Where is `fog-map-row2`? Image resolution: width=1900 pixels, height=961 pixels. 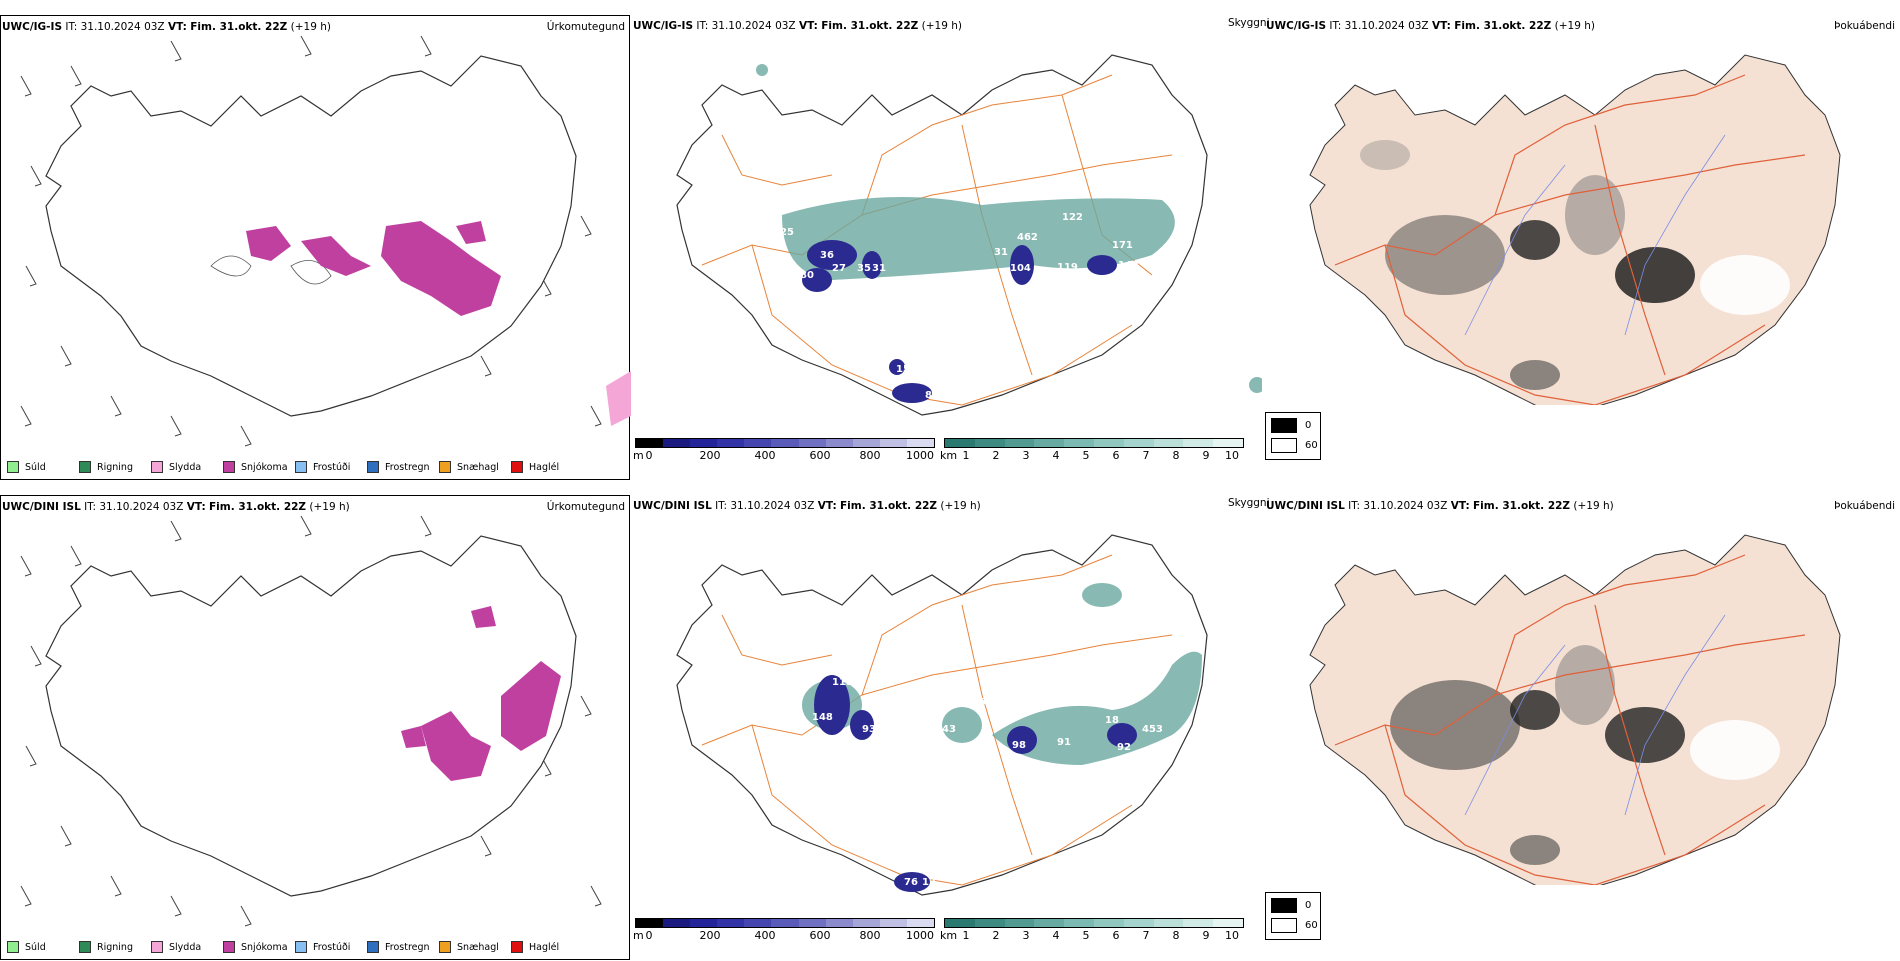 fog-map-row2 is located at coordinates (1575, 709).